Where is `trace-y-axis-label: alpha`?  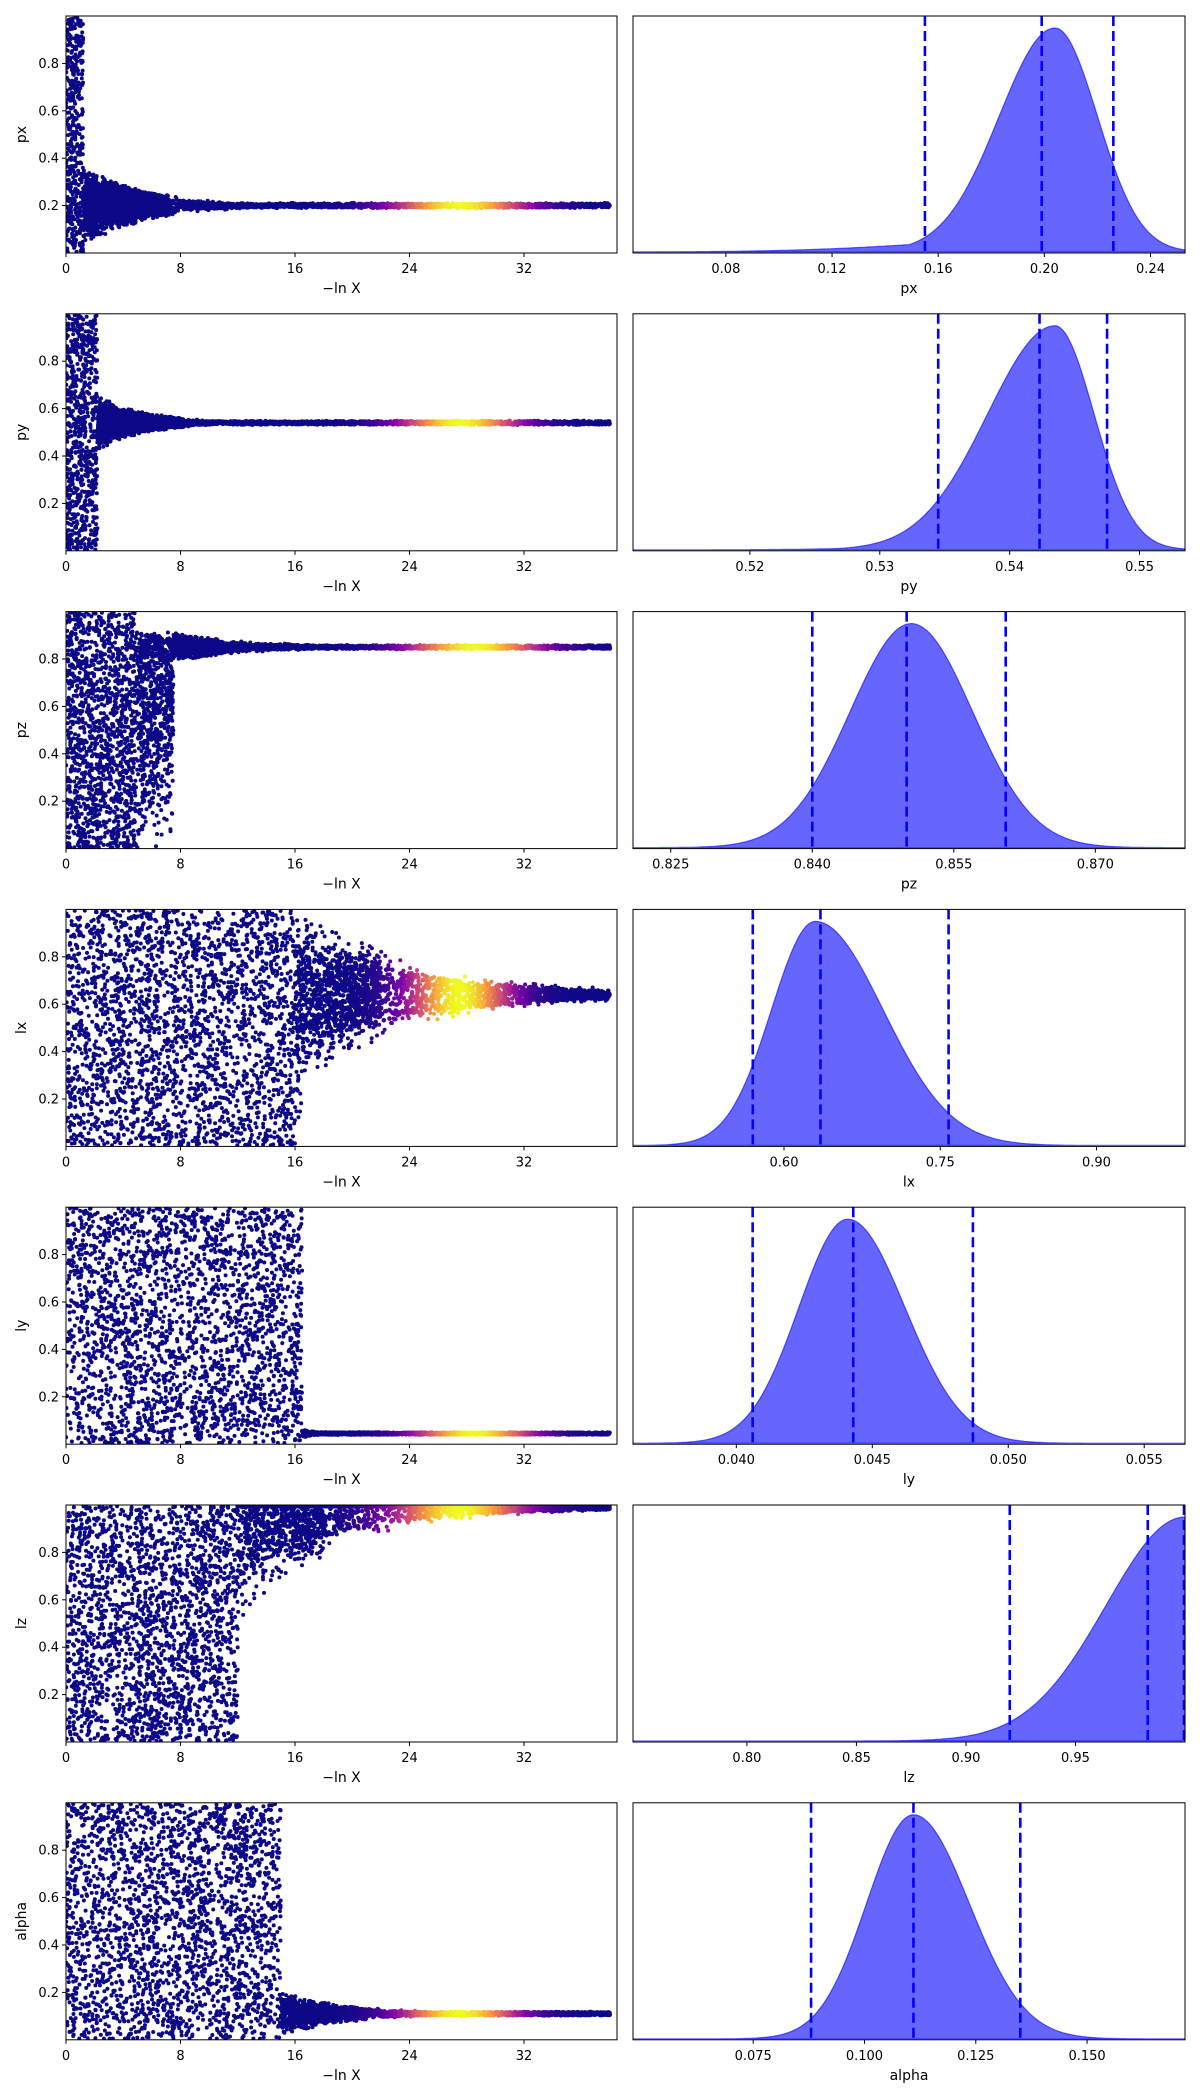 trace-y-axis-label: alpha is located at coordinates (22, 1921).